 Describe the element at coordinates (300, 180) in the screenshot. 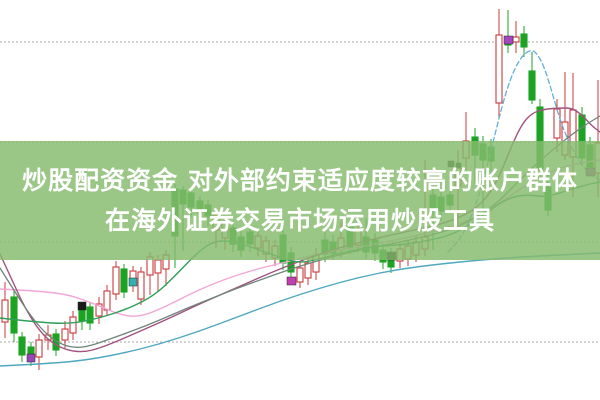

I see `headline-line-1: 炒股配资资金 对外部约束适应度较高的账户群体` at that location.